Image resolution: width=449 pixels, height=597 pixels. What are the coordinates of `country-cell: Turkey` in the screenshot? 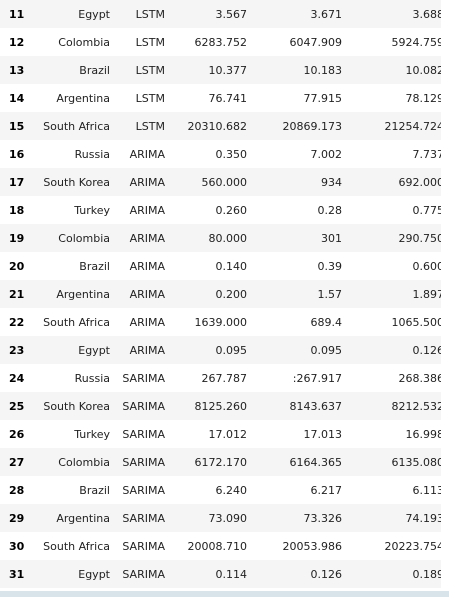 It's located at (92, 210).